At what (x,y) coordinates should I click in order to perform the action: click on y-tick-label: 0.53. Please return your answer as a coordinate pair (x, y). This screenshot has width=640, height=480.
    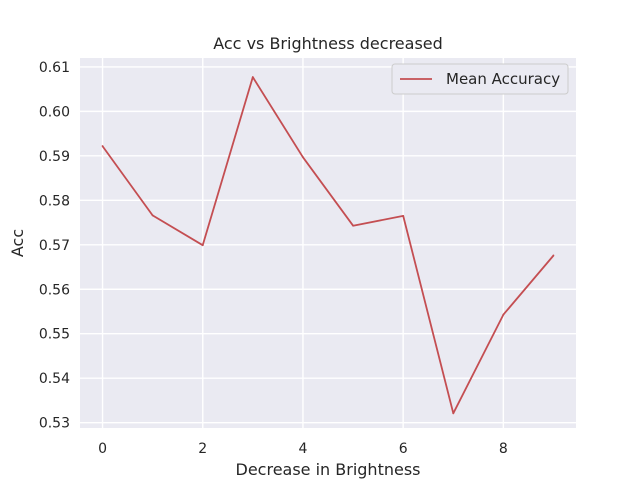
    Looking at the image, I should click on (54, 424).